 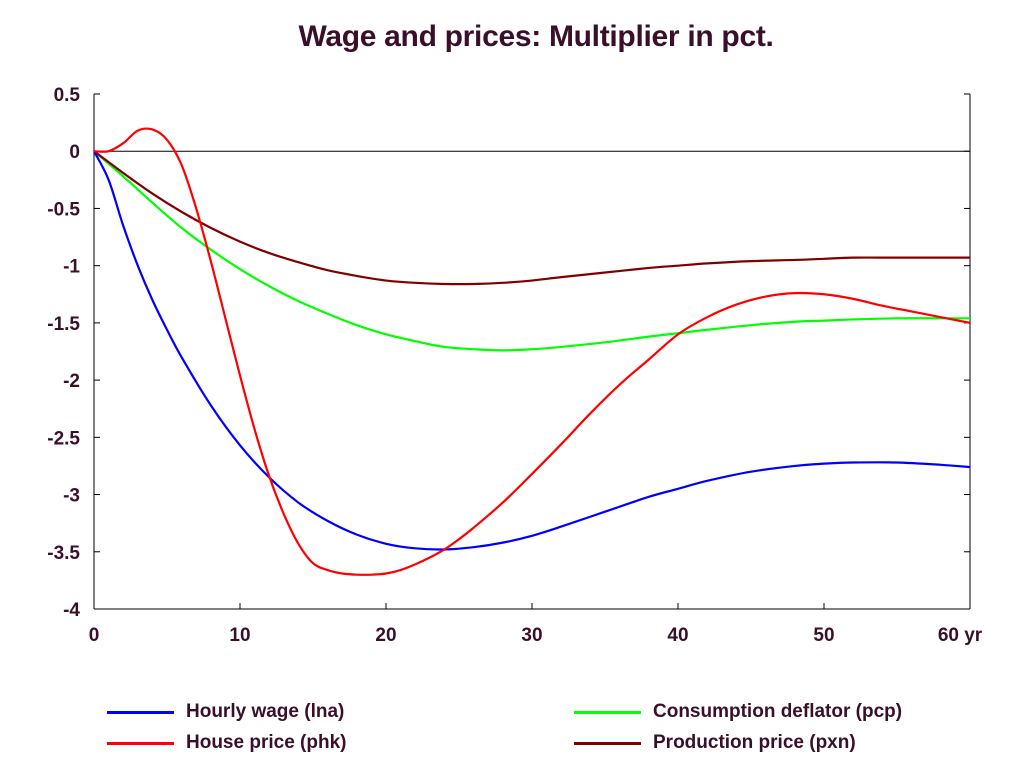 What do you see at coordinates (823, 635) in the screenshot?
I see `x-tick-label: 50` at bounding box center [823, 635].